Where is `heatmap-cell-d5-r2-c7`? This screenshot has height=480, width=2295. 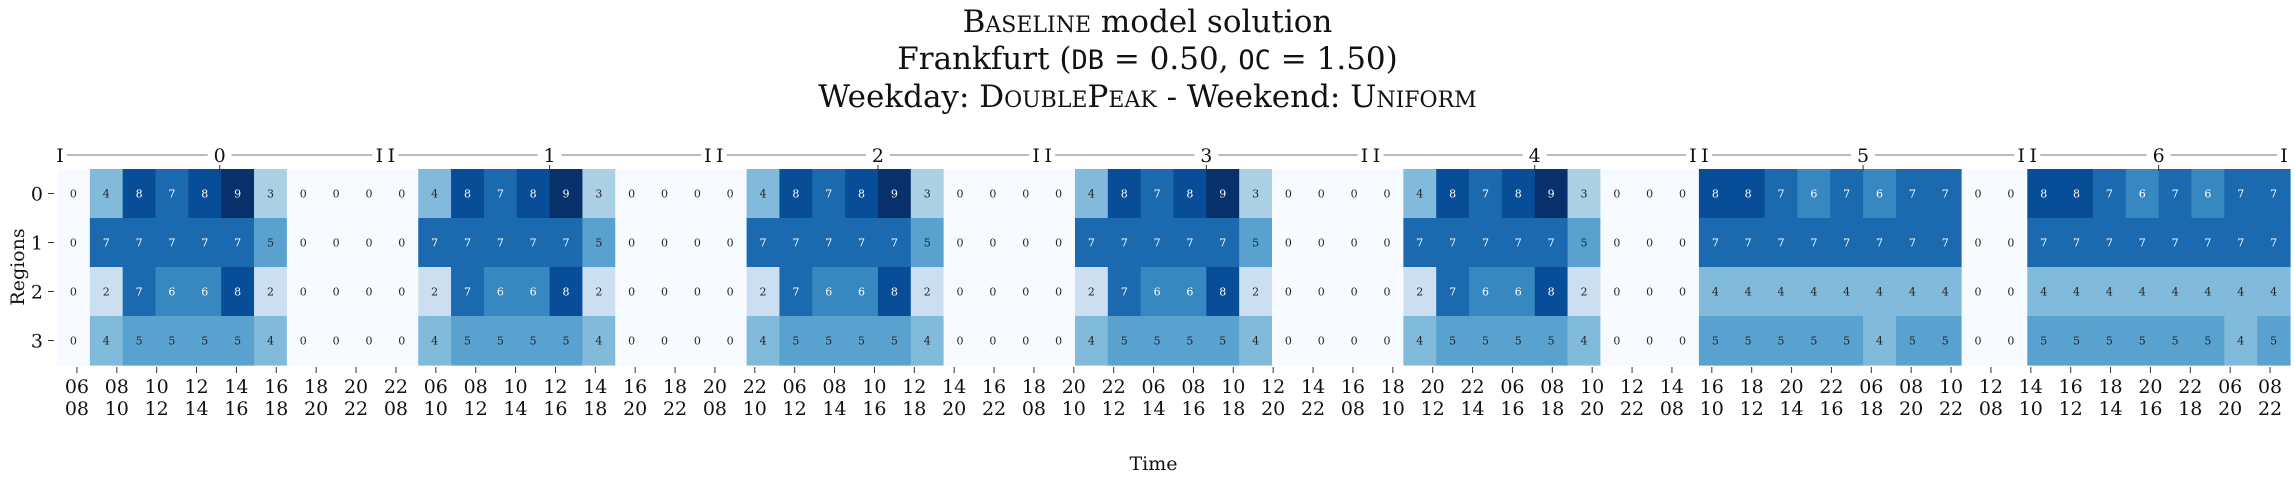
heatmap-cell-d5-r2-c7 is located at coordinates (1945, 292).